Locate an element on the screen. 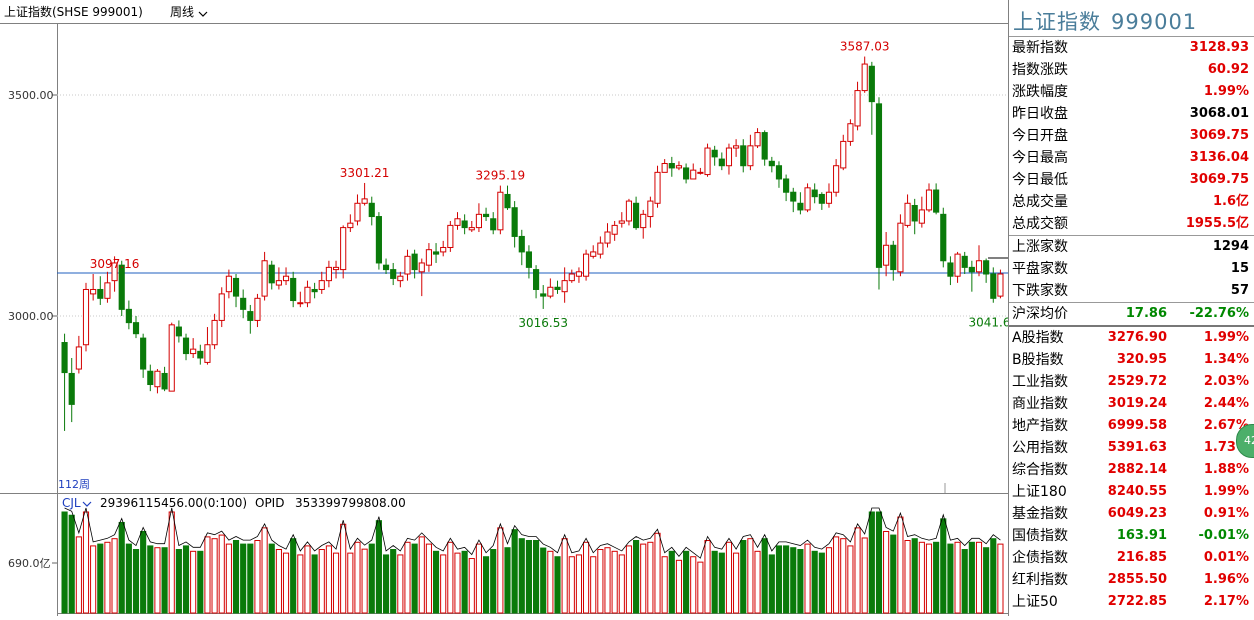 This screenshot has width=1254, height=620. row-value: 1.99% is located at coordinates (1226, 91).